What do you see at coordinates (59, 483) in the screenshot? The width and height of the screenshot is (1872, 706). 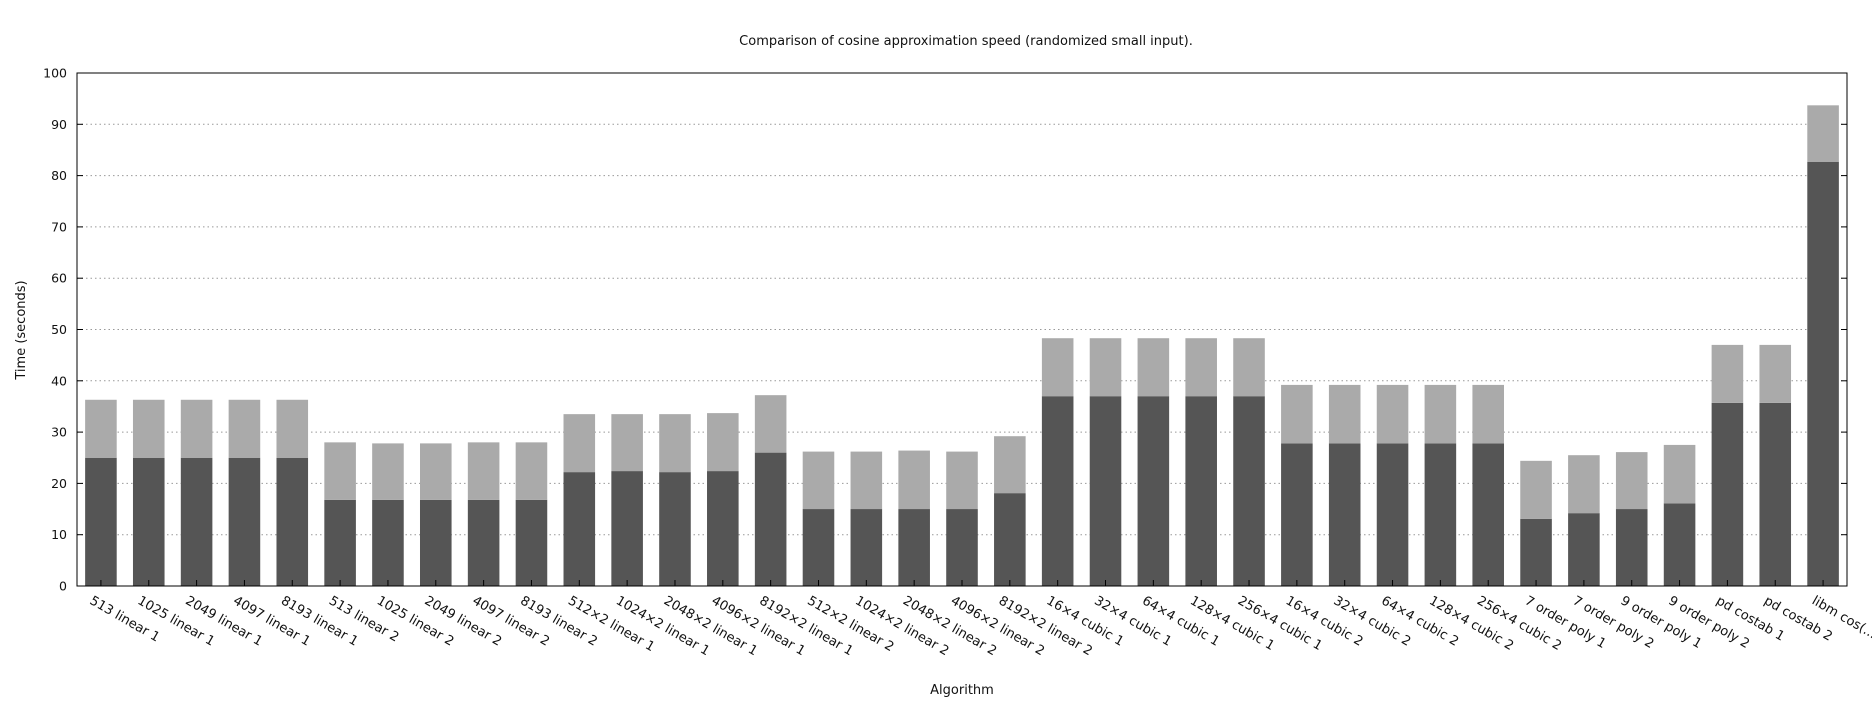 I see `y-tick-label: 20` at bounding box center [59, 483].